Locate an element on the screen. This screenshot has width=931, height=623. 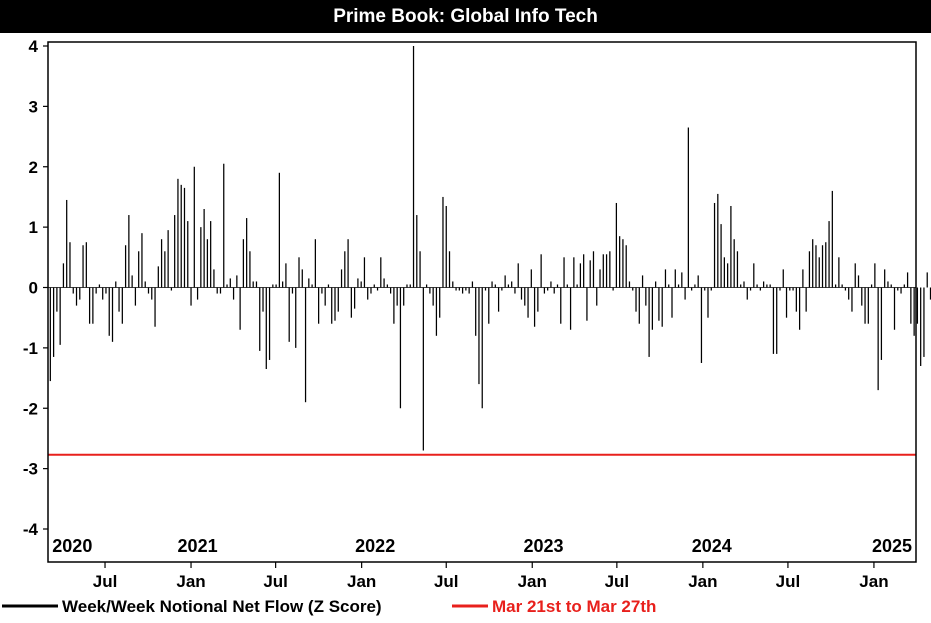
y-axis: 4 3 2 1 0 -1 -2 -3 -4 is located at coordinates (35, 288).